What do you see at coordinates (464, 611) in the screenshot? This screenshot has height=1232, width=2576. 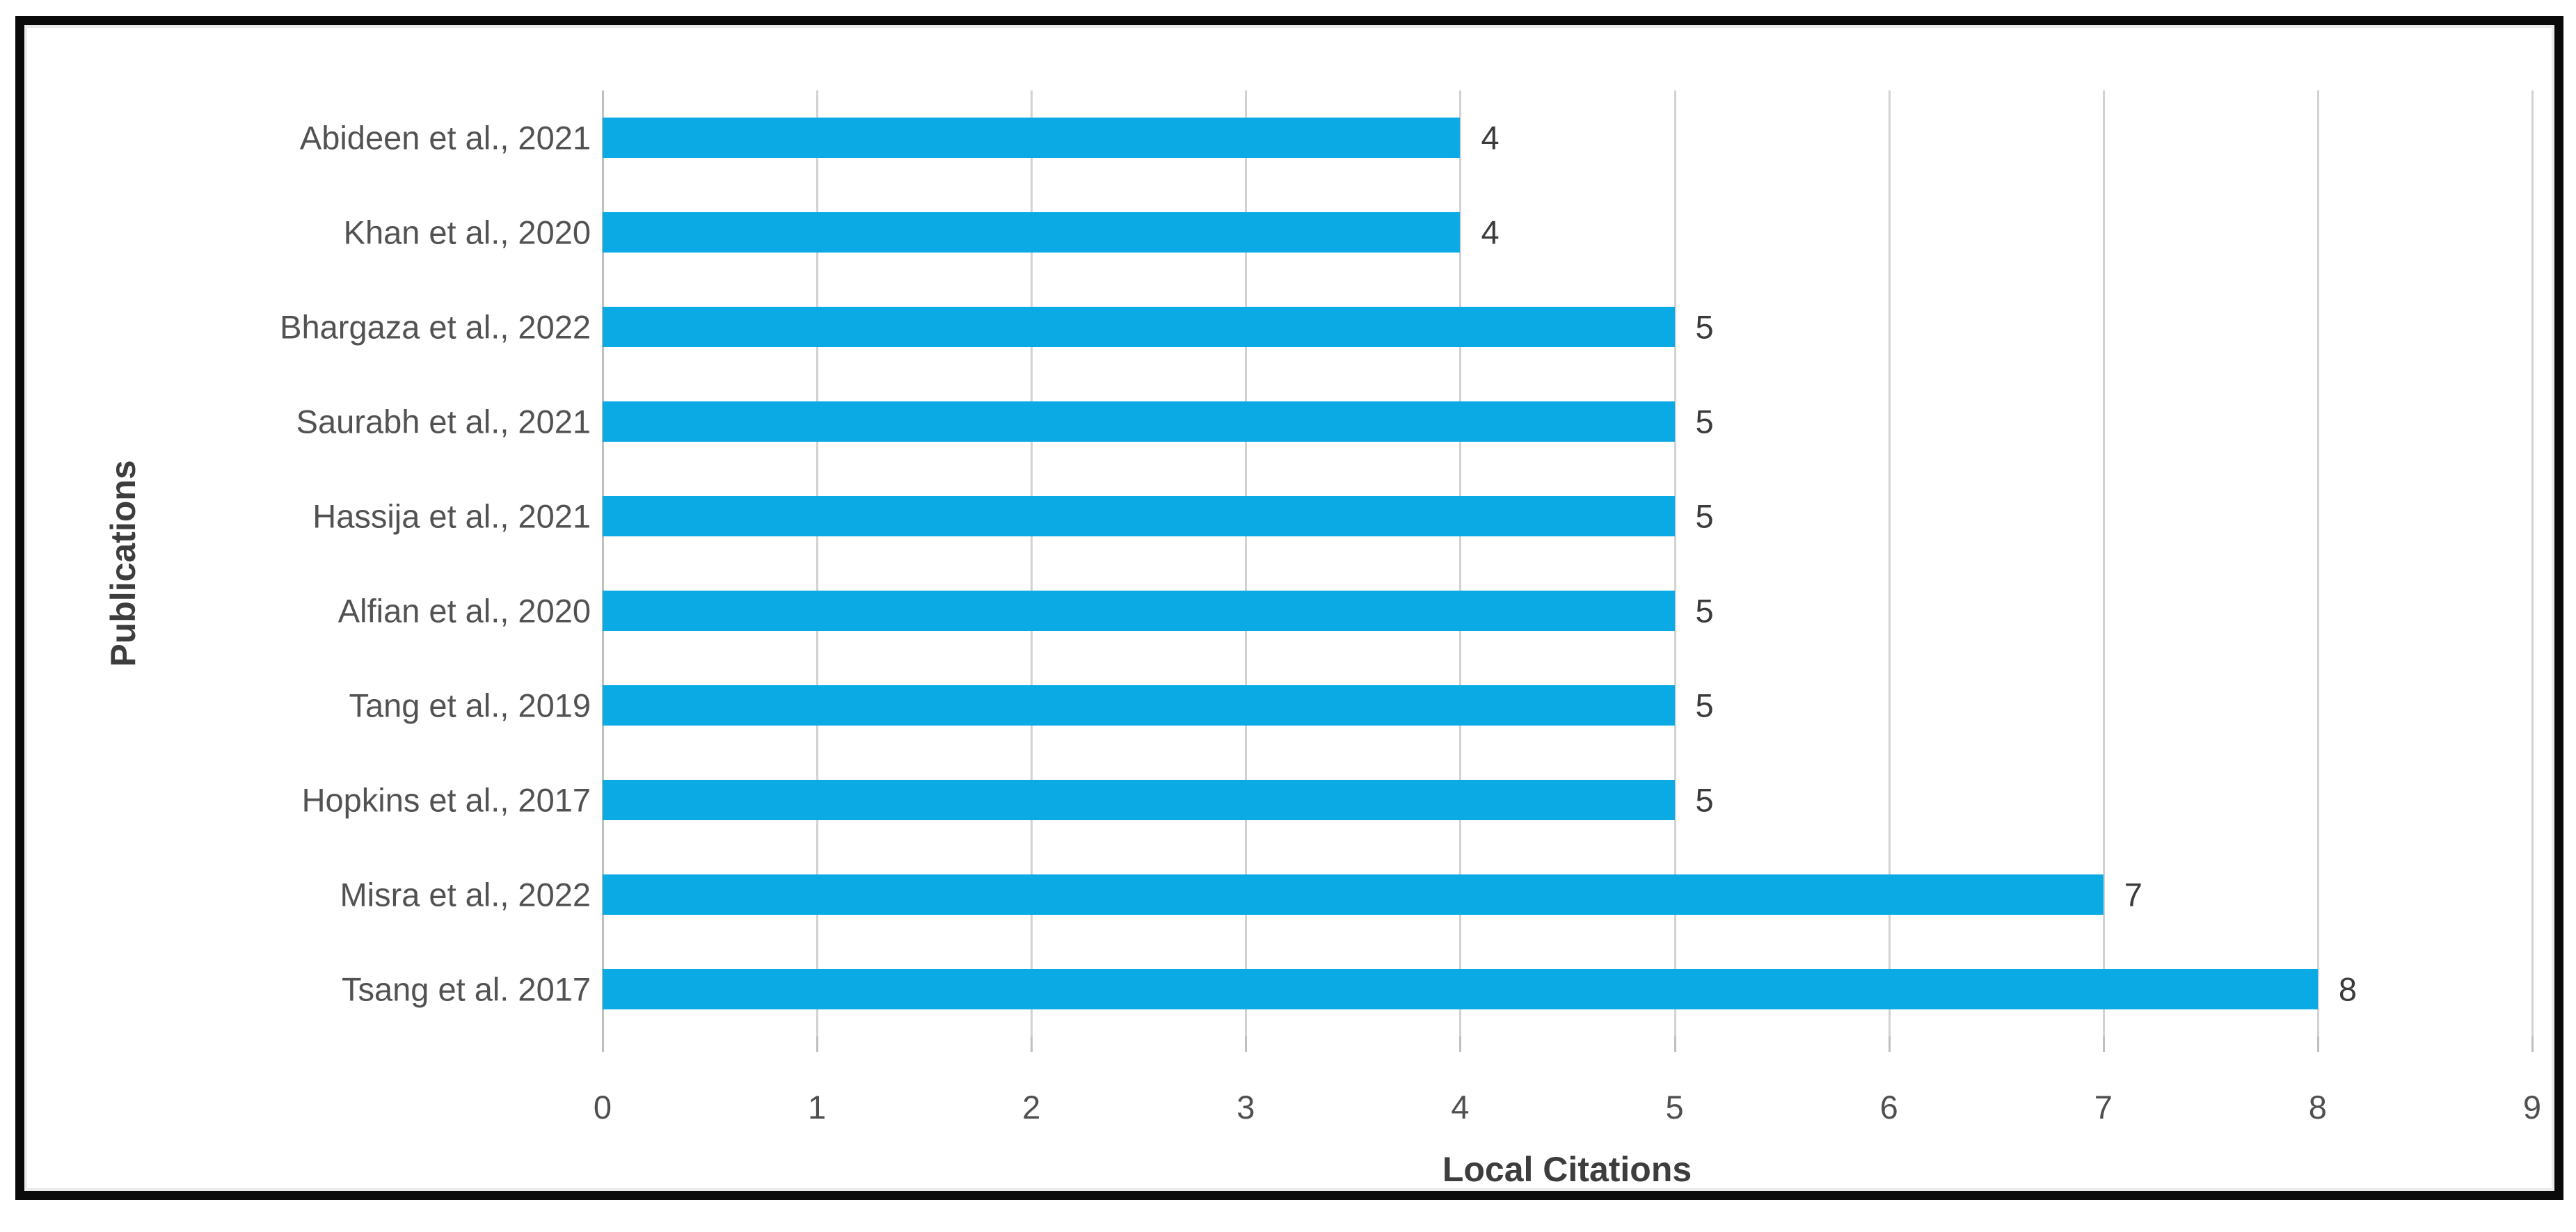 I see `category-label: Alfian et al., 2020` at bounding box center [464, 611].